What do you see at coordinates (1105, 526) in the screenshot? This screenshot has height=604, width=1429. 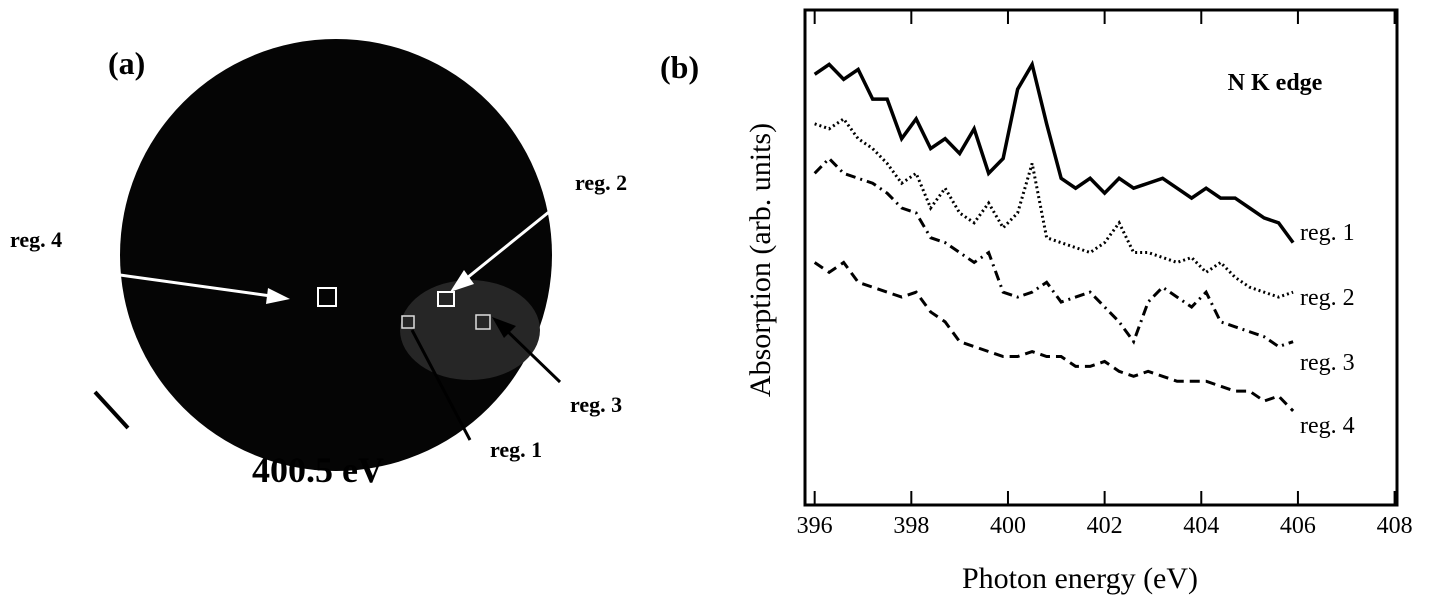 I see `x-tick-label: 402` at bounding box center [1105, 526].